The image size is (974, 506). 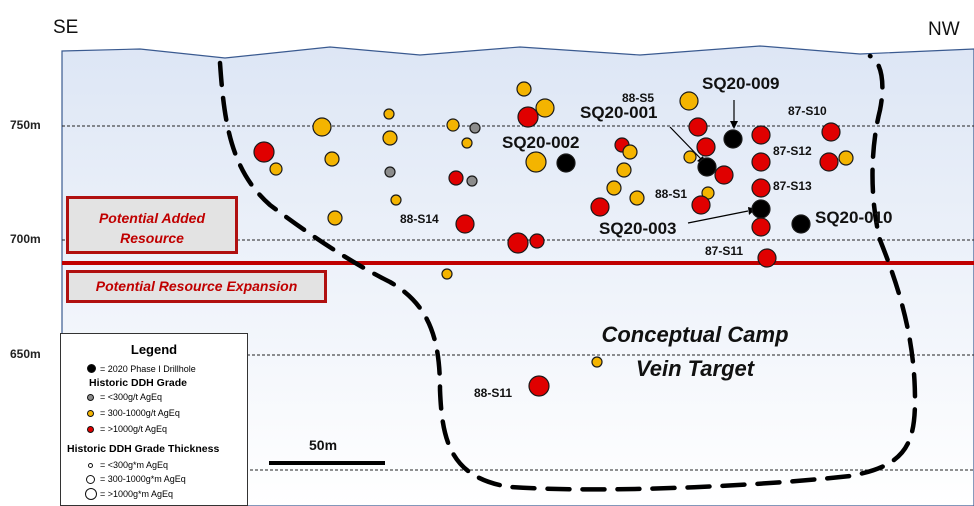 What do you see at coordinates (91, 368) in the screenshot?
I see `legend-black-dot-icon` at bounding box center [91, 368].